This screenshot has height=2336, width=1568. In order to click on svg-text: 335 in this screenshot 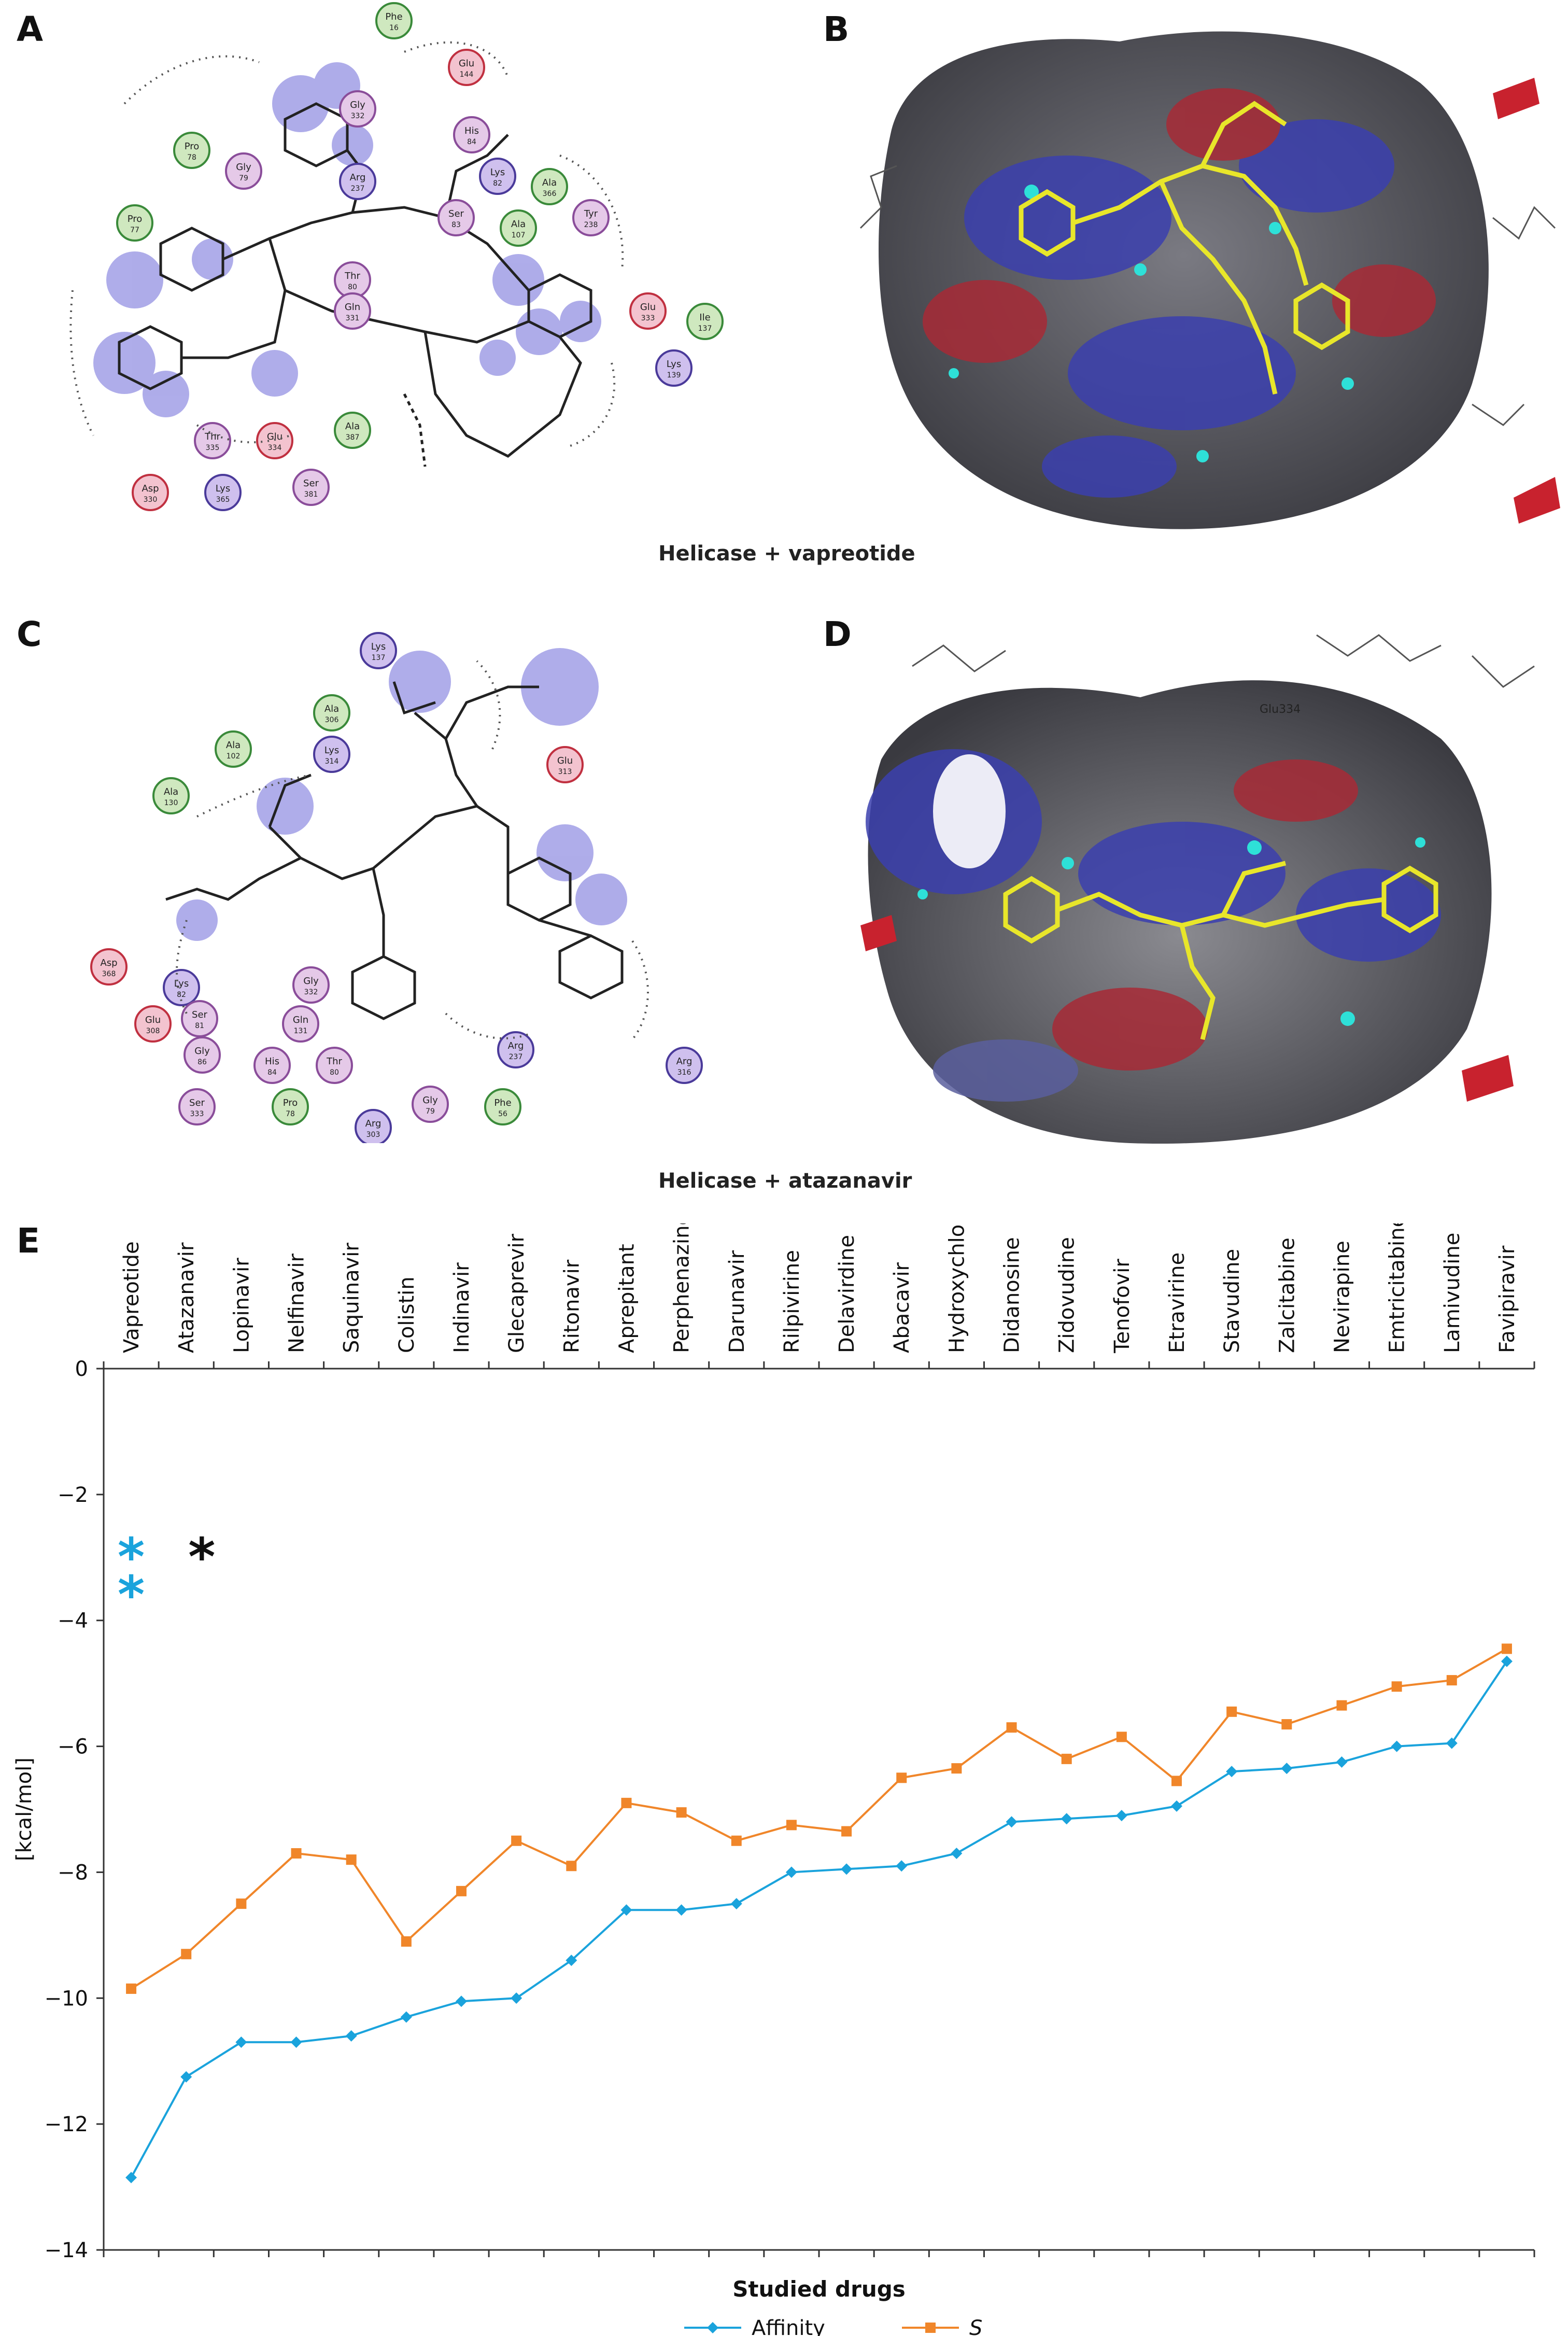, I will do `click(213, 448)`.